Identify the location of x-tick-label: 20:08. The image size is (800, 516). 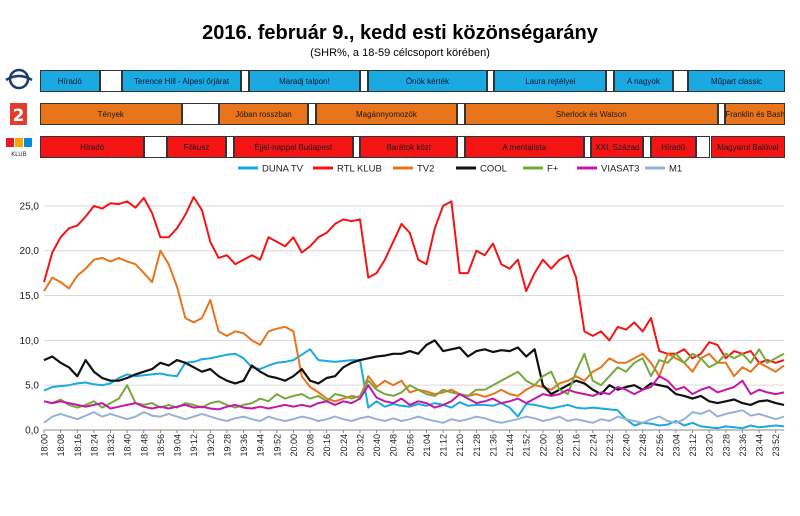
(311, 445).